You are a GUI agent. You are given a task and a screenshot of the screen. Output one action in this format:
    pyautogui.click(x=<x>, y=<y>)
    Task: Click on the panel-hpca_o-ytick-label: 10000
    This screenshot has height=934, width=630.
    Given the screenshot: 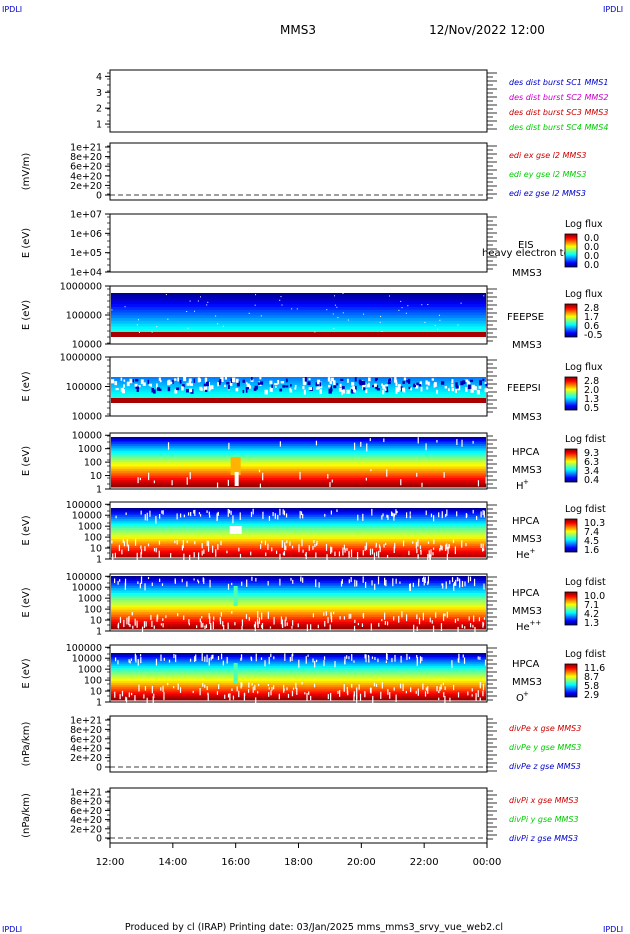 What is the action you would take?
    pyautogui.click(x=87, y=659)
    